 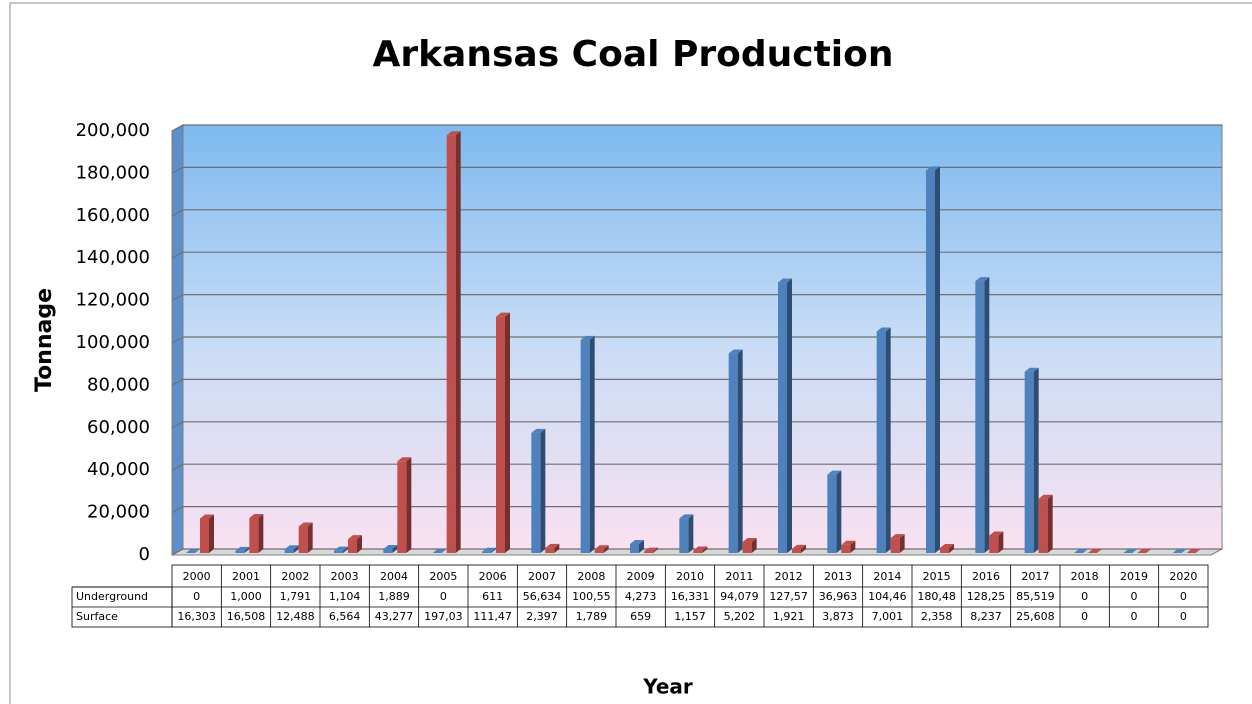 I want to click on y-tick-label: 60,000, so click(x=118, y=427).